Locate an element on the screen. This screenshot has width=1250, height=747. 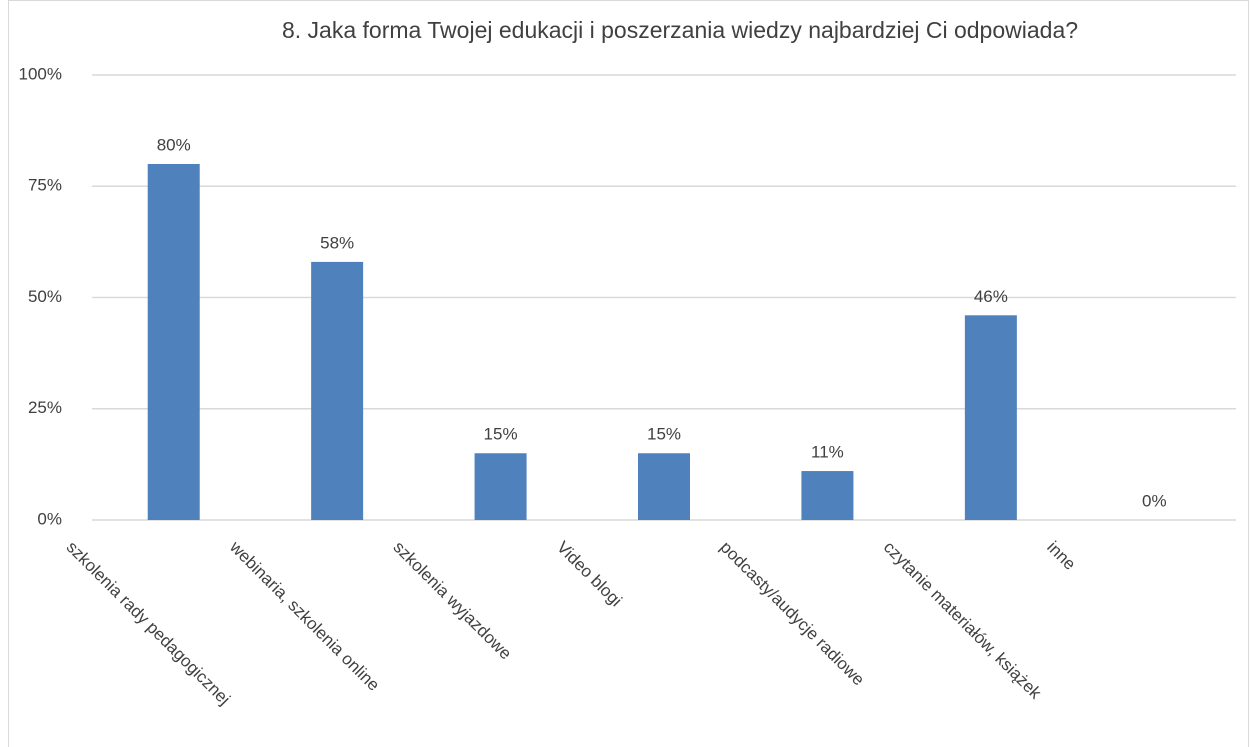
y-tick-label: 100% is located at coordinates (40, 73).